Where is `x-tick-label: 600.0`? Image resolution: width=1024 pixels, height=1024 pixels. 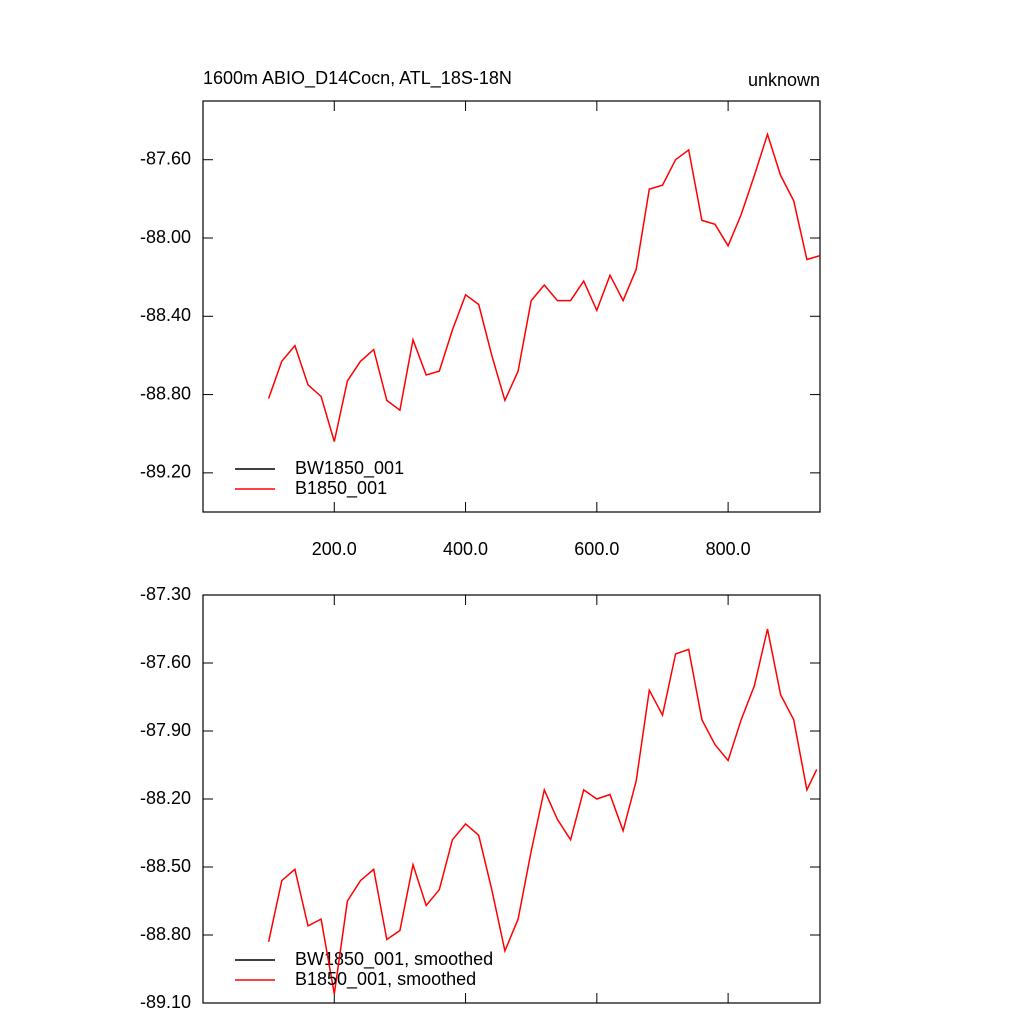 x-tick-label: 600.0 is located at coordinates (596, 549).